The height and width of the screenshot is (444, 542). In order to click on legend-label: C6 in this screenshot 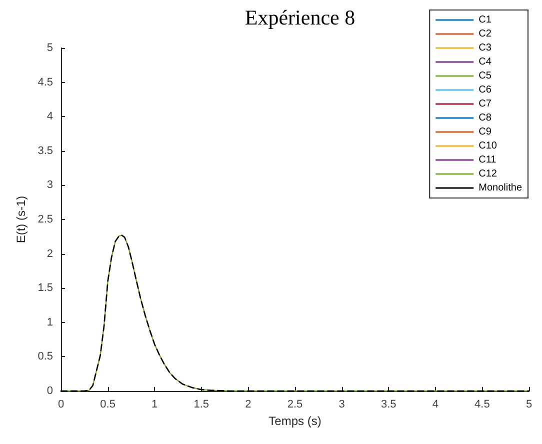, I will do `click(485, 90)`.